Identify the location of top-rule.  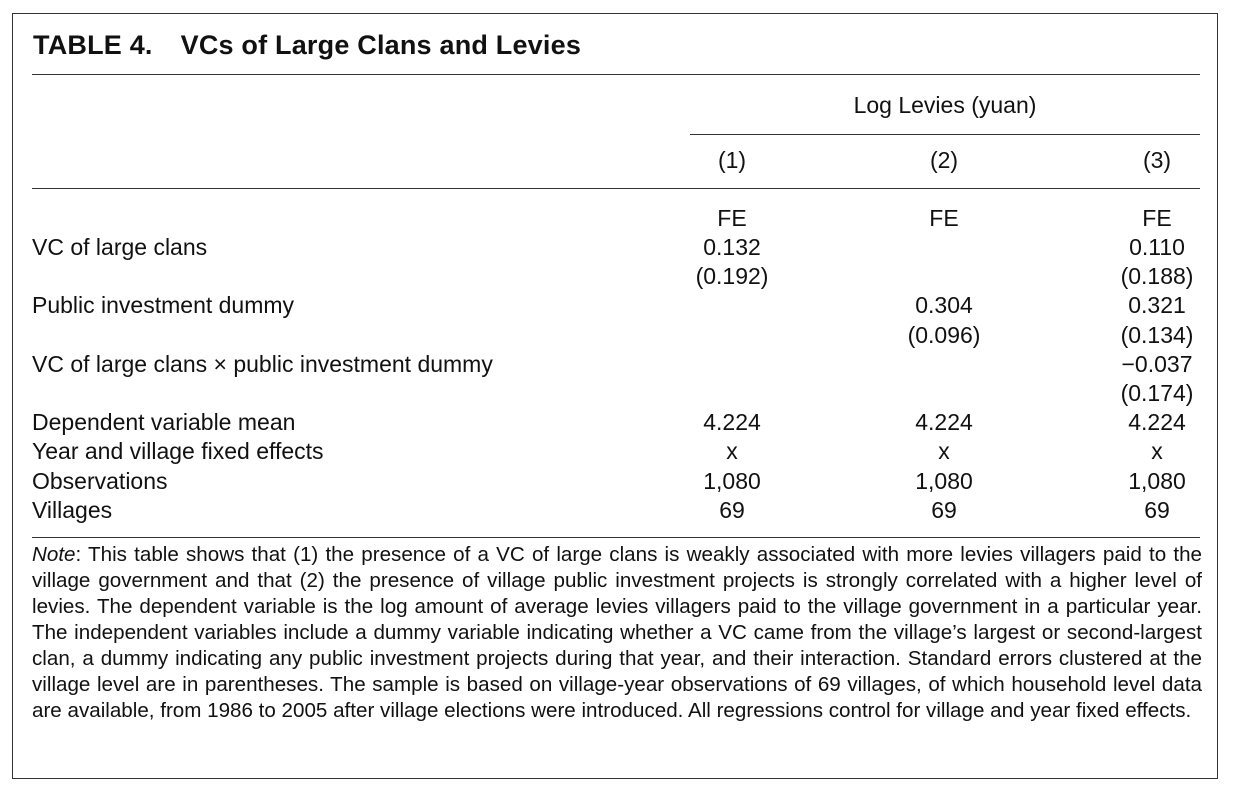
(616, 74).